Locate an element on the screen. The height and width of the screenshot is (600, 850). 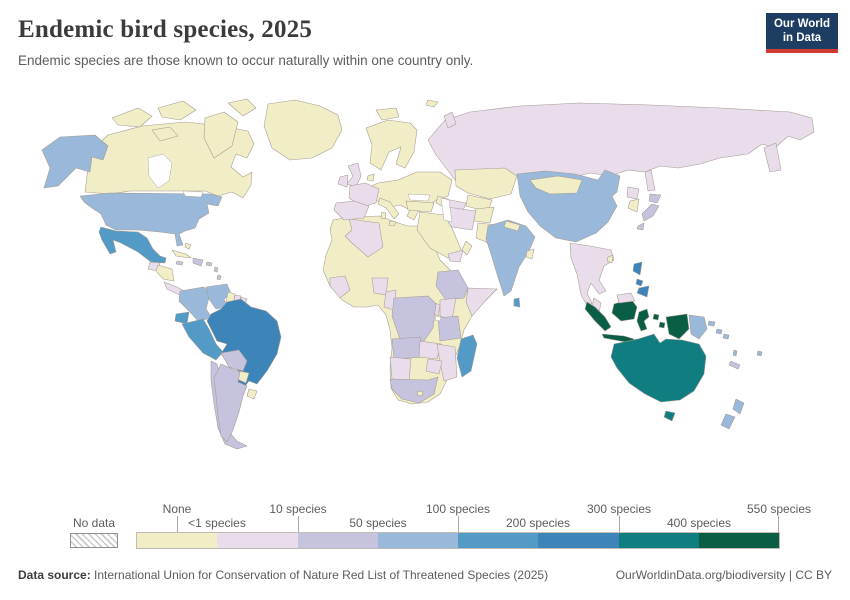
region-oman is located at coordinates (467, 248).